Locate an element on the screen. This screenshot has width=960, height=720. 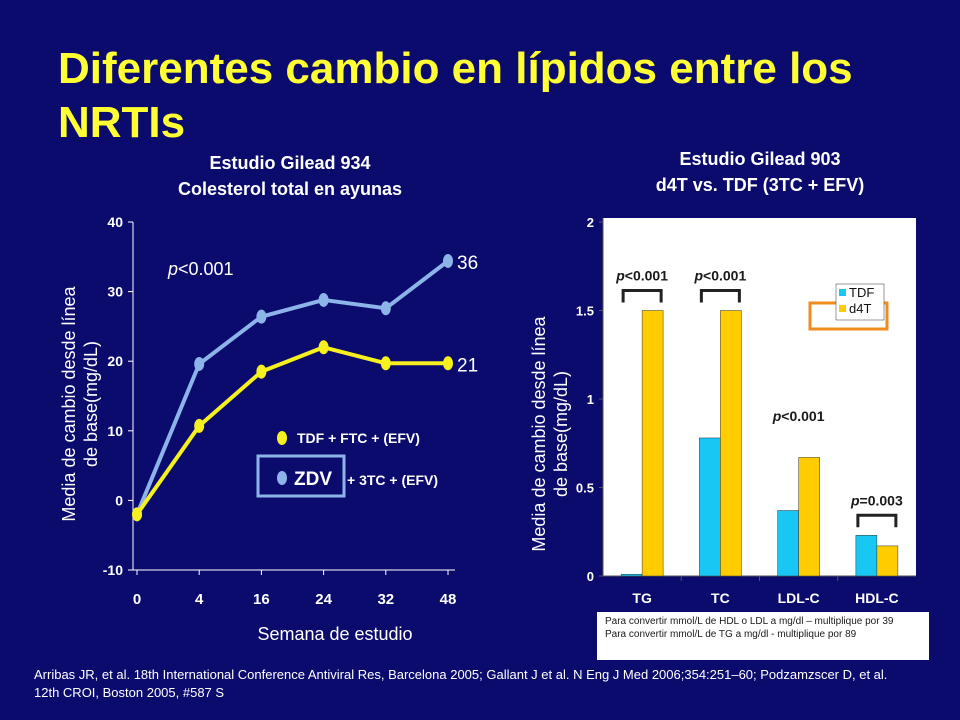
y-tick-label: 0.5 is located at coordinates (585, 488).